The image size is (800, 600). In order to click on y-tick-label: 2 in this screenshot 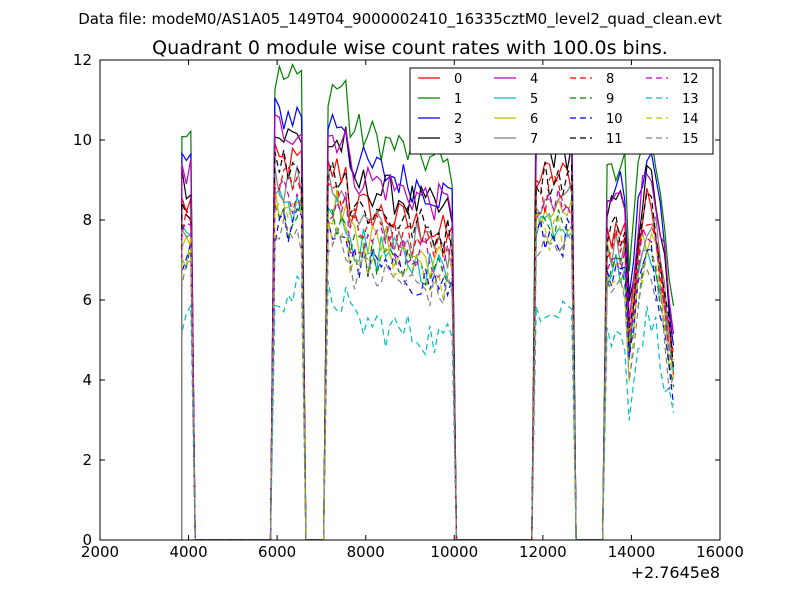, I will do `click(87, 460)`.